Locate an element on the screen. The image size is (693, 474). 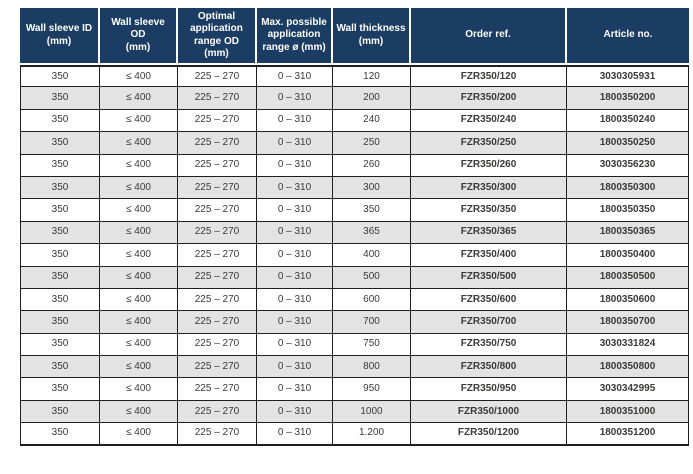
cell-article-no: 3030331824 is located at coordinates (628, 345).